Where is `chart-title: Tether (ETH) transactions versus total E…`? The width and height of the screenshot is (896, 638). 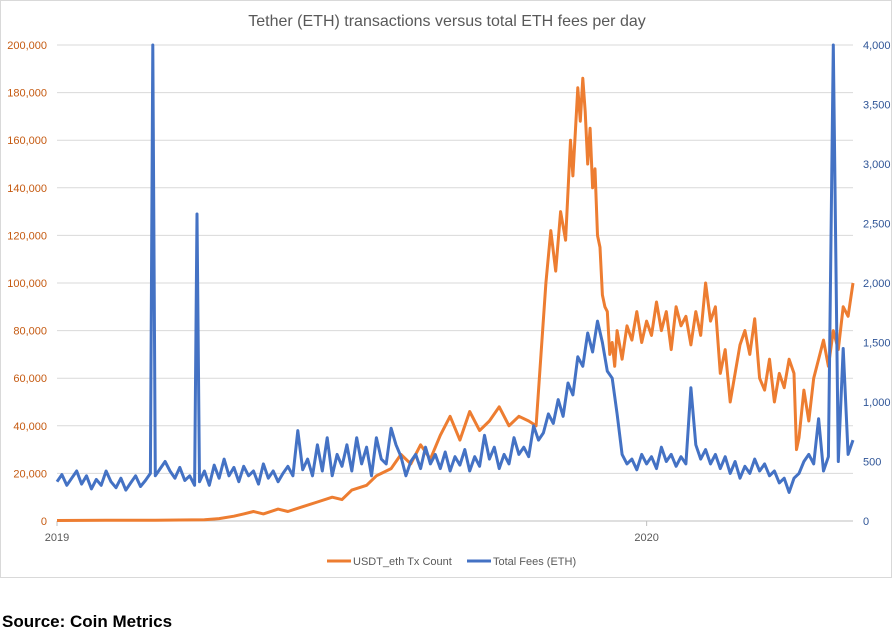 chart-title: Tether (ETH) transactions versus total E… is located at coordinates (446, 21).